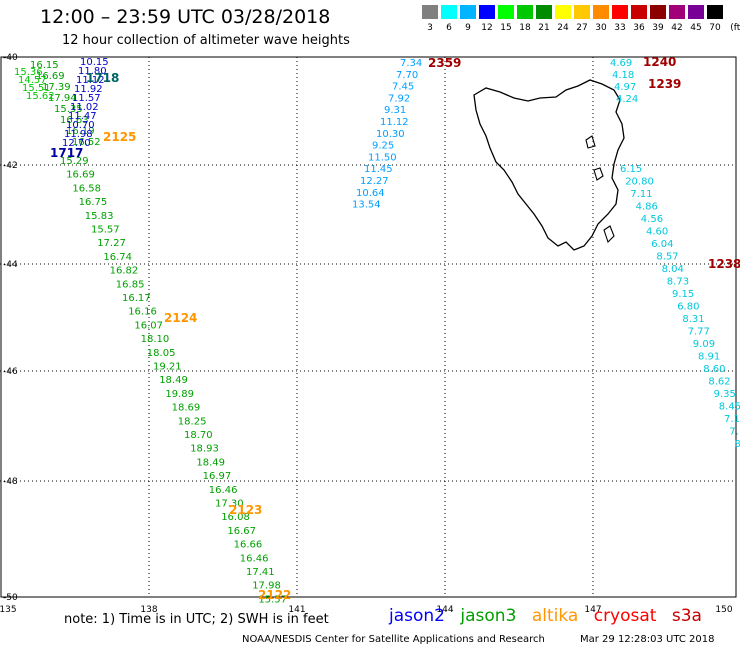 The image size is (740, 650). What do you see at coordinates (407, 75) in the screenshot?
I see `wave-height-label: 7.70` at bounding box center [407, 75].